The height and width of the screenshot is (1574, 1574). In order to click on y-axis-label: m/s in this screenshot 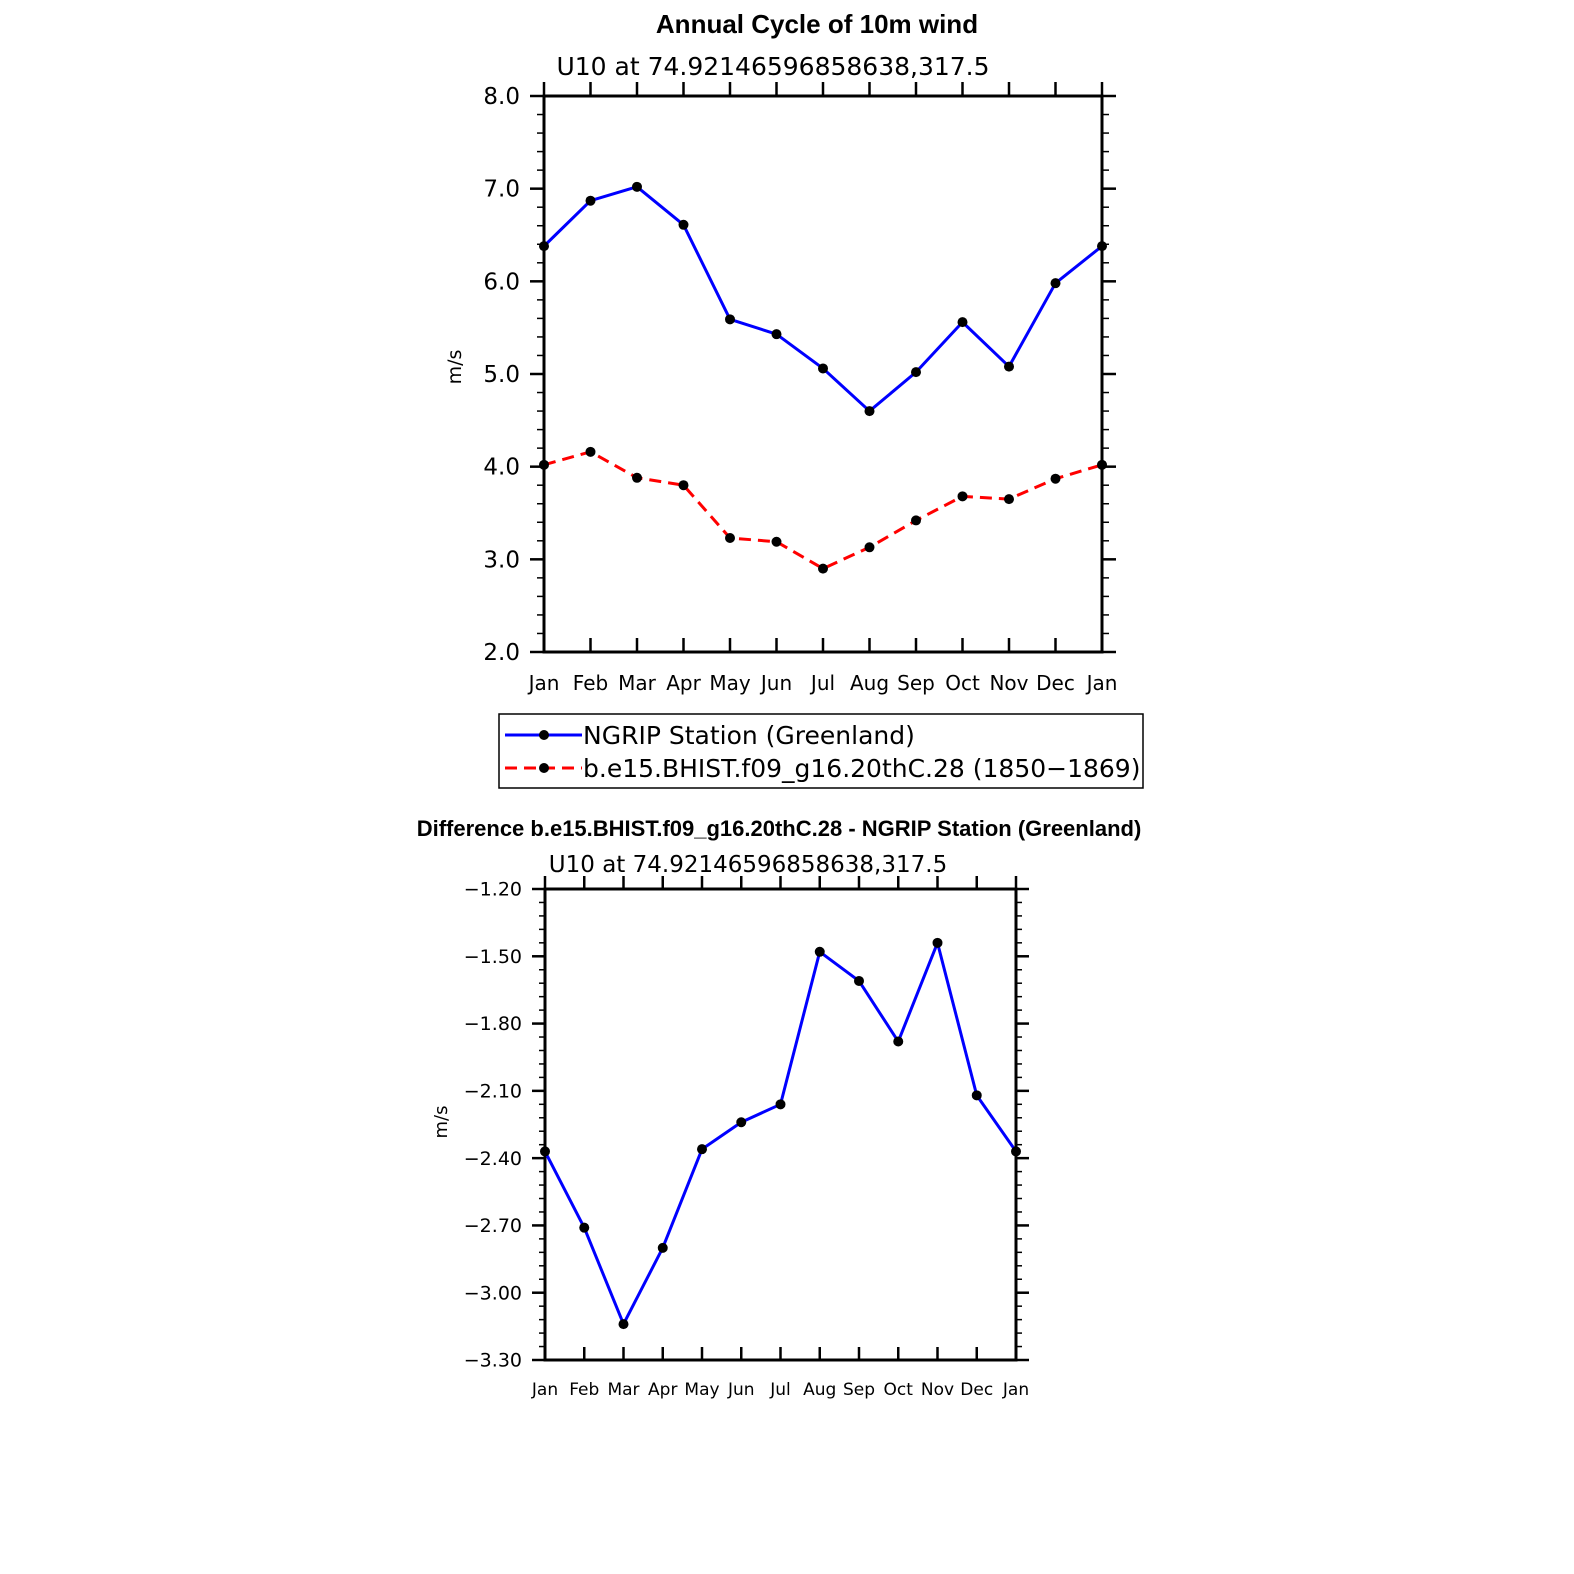, I will do `click(455, 367)`.